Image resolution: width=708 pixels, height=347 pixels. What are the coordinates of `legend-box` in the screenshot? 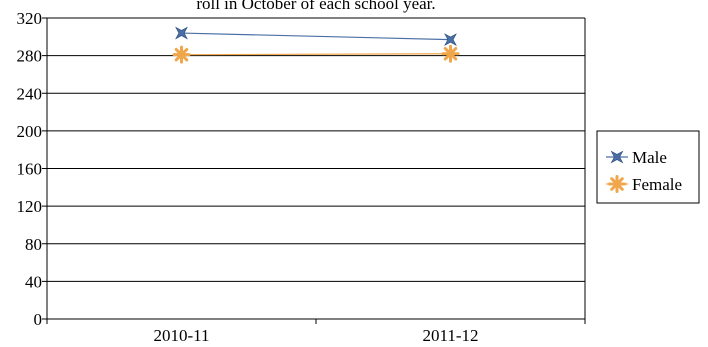 It's located at (648, 167).